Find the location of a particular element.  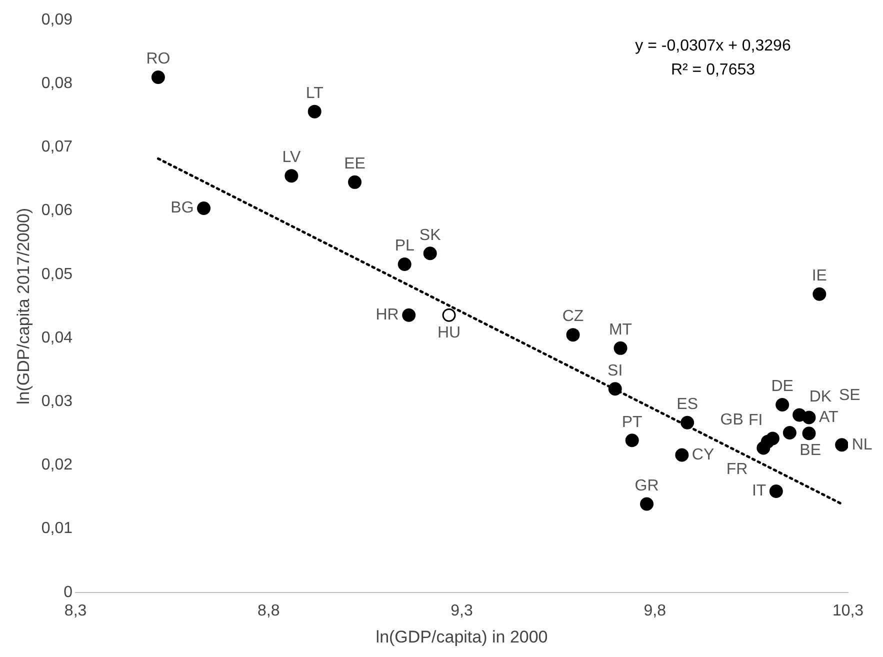

data-label: MT is located at coordinates (620, 330).